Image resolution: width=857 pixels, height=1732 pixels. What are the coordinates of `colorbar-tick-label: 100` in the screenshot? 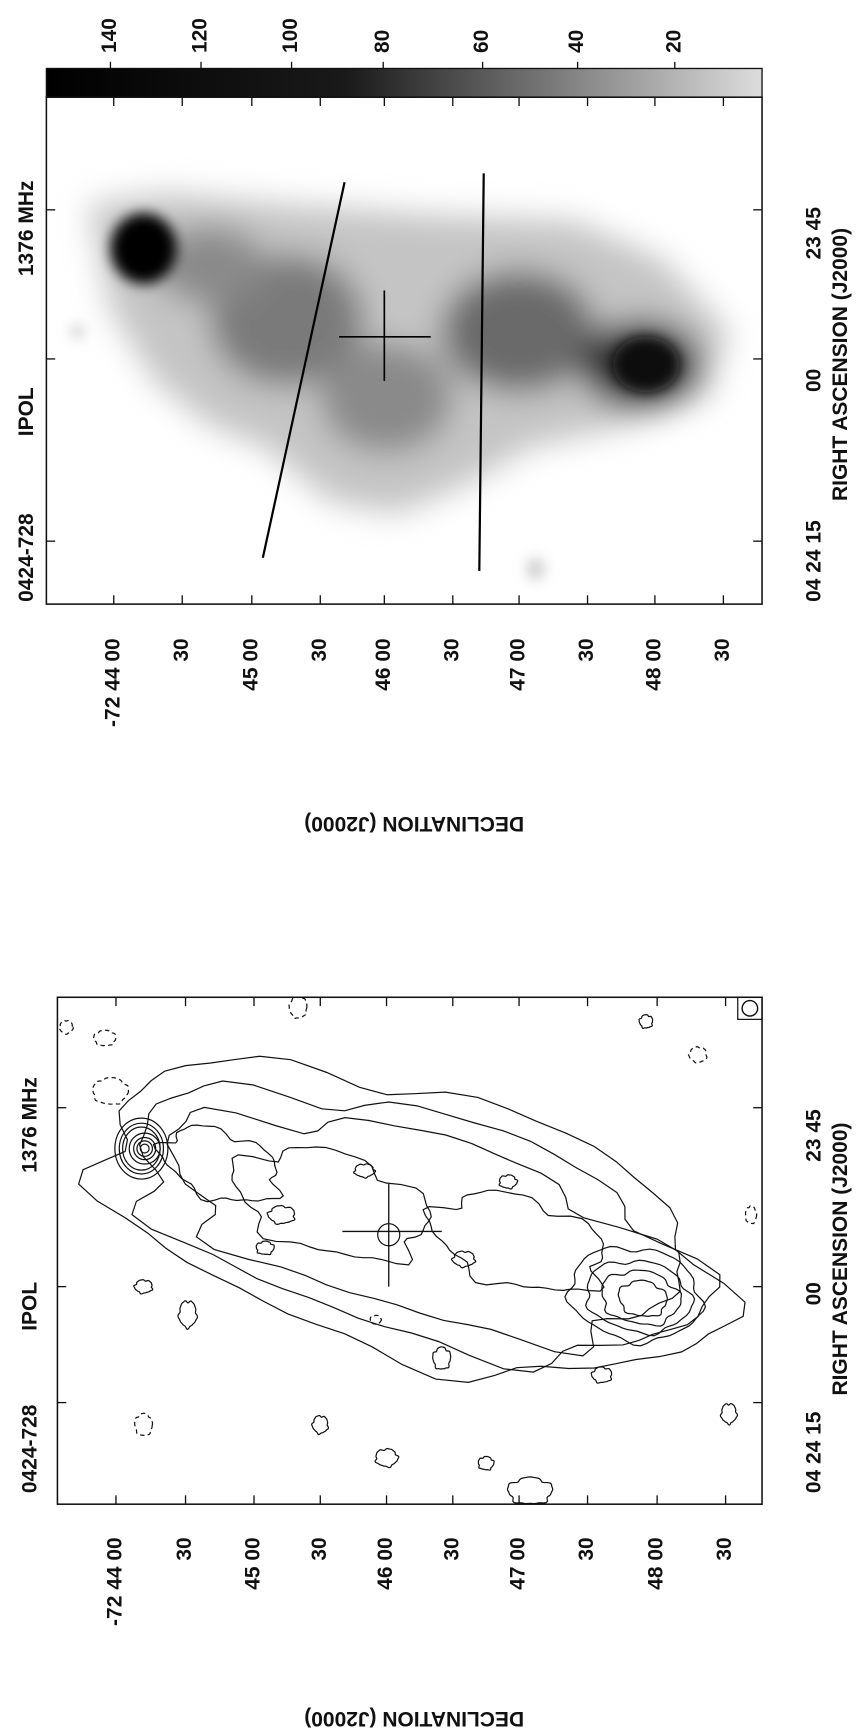 It's located at (290, 35).